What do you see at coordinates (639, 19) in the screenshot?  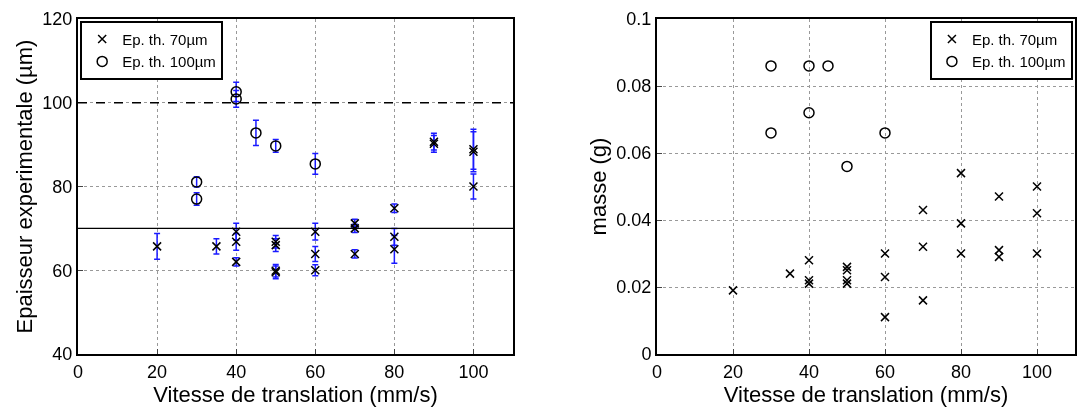 I see `y-tick-label: 0.1` at bounding box center [639, 19].